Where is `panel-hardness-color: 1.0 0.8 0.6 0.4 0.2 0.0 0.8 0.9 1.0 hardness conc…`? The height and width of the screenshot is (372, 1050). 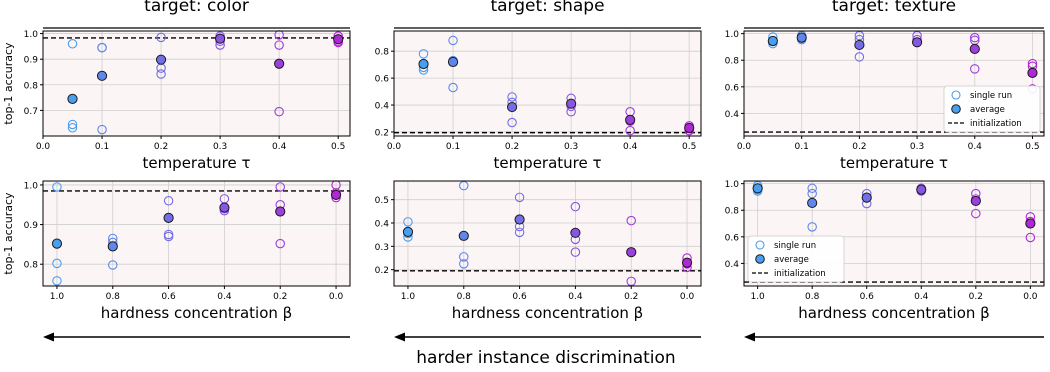
panel-hardness-color: 1.0 0.8 0.6 0.4 0.2 0.0 0.8 0.9 1.0 hardness conc… is located at coordinates (176, 251).